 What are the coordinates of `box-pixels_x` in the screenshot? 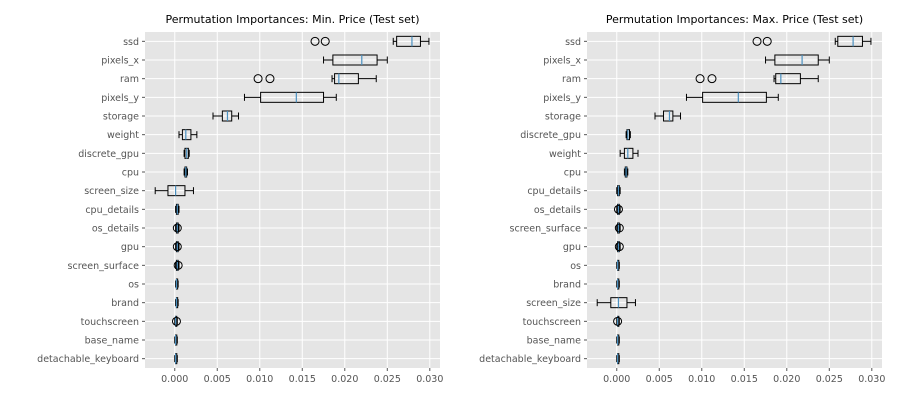 It's located at (797, 60).